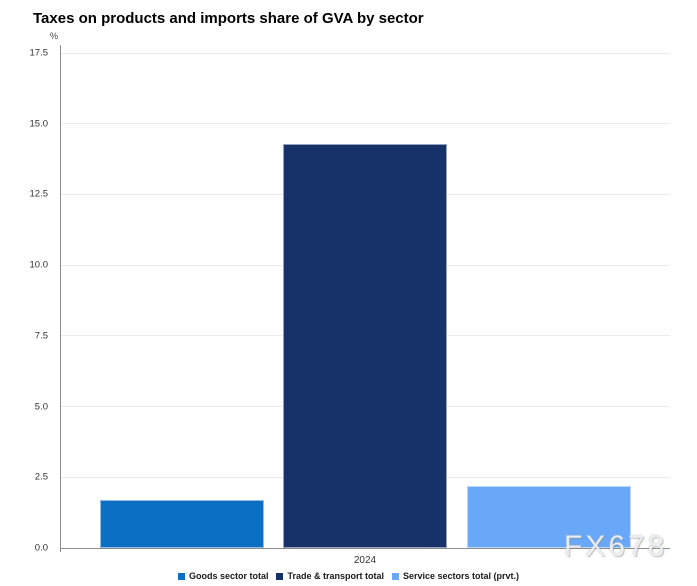  What do you see at coordinates (41, 477) in the screenshot?
I see `y-tick-label-2.5: 2.5` at bounding box center [41, 477].